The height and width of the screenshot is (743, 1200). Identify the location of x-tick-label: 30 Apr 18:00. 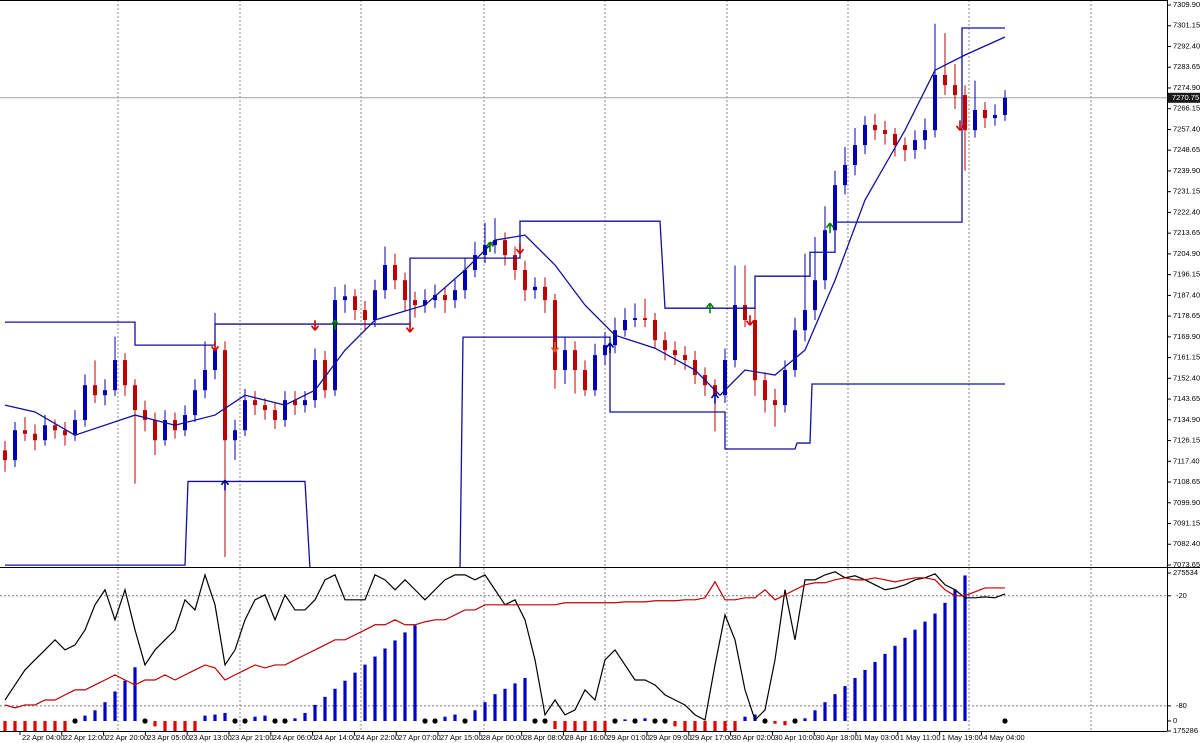
(837, 737).